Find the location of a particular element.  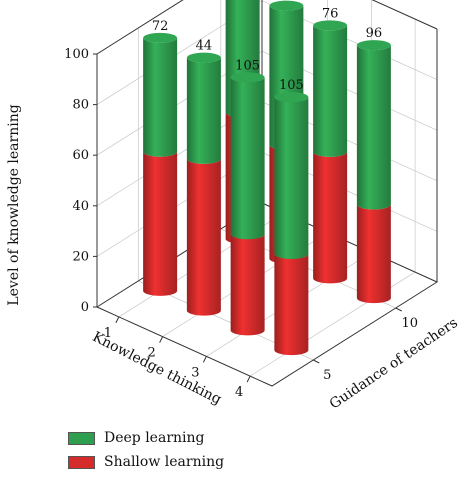

z-tick-label: 20 is located at coordinates (80, 256).